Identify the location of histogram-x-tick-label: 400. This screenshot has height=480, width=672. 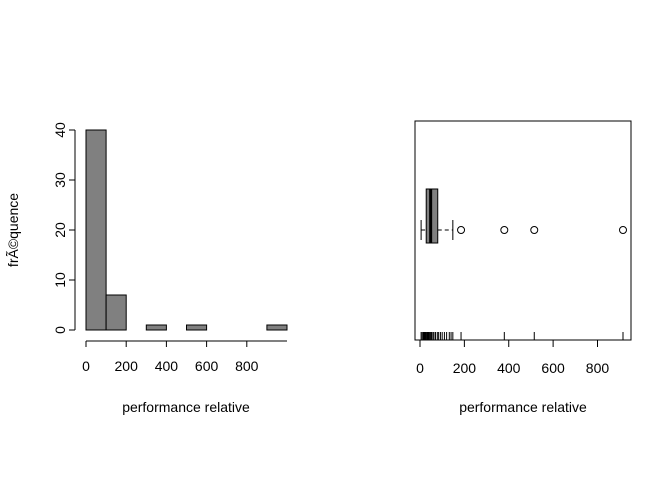
(167, 366).